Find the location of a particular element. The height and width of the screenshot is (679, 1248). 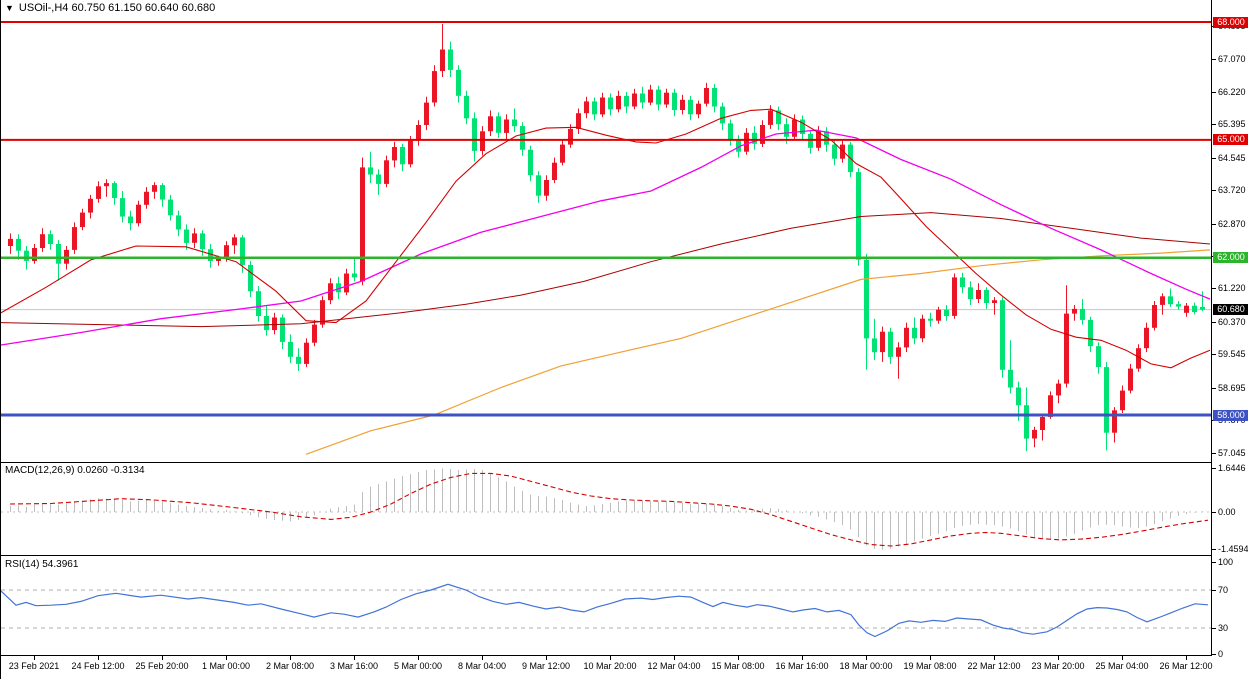

rsi-tick-label: 30 is located at coordinates (1223, 628).